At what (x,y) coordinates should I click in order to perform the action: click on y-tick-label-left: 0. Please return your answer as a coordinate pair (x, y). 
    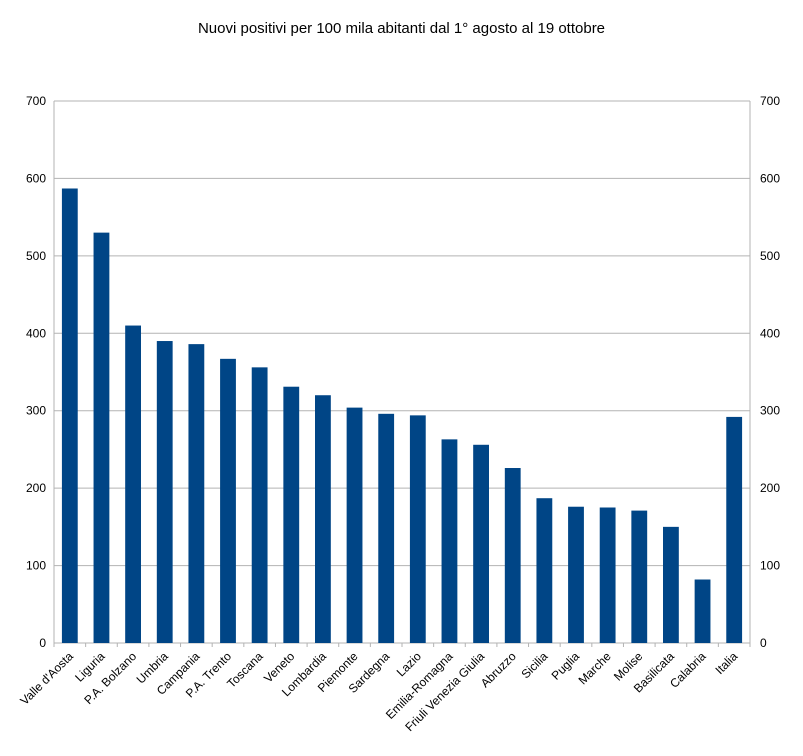
    Looking at the image, I should click on (42, 643).